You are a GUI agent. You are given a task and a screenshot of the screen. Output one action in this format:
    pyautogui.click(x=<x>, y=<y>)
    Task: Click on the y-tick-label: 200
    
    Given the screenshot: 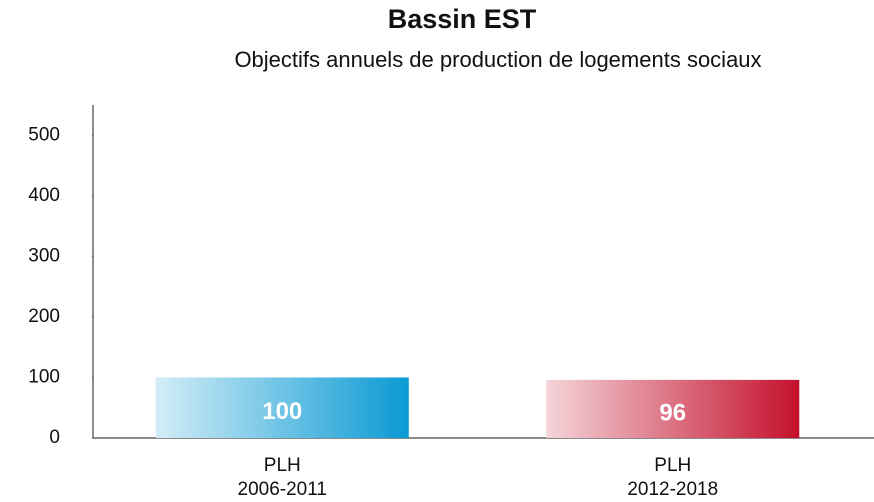 What is the action you would take?
    pyautogui.click(x=44, y=316)
    